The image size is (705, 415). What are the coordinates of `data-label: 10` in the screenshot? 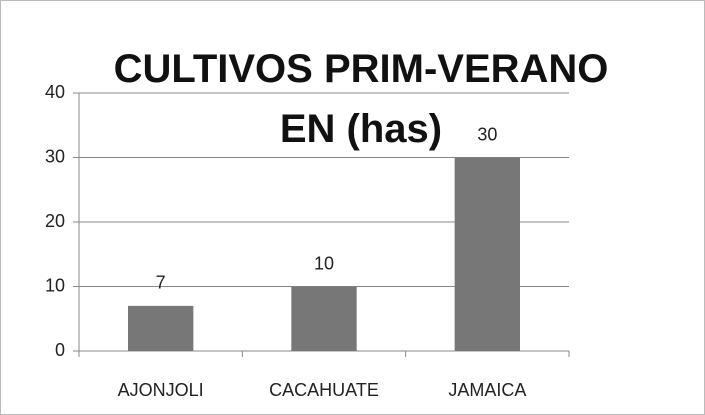 It's located at (324, 263).